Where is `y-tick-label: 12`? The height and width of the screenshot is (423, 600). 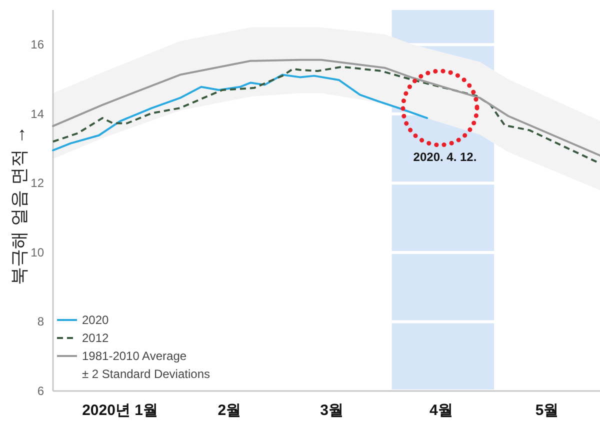 y-tick-label: 12 is located at coordinates (37, 183).